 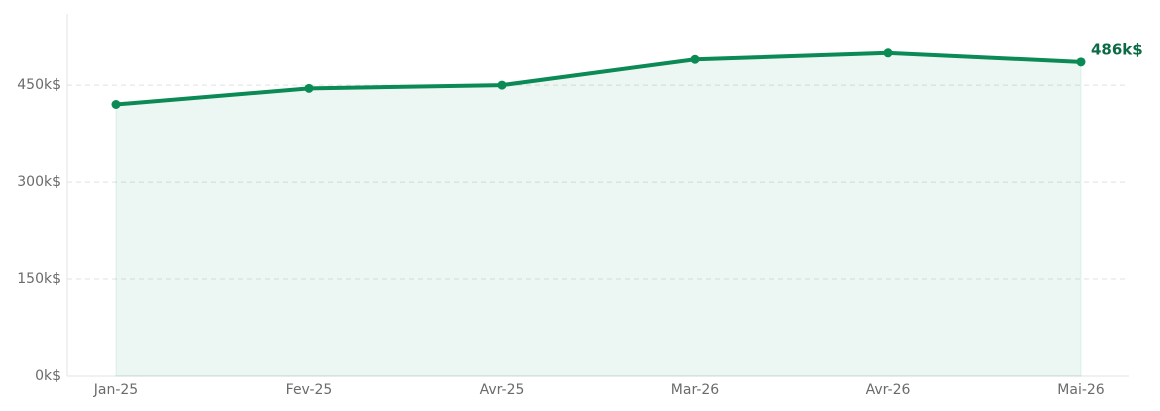 I want to click on y-tick-label: 300k$, so click(x=39, y=182).